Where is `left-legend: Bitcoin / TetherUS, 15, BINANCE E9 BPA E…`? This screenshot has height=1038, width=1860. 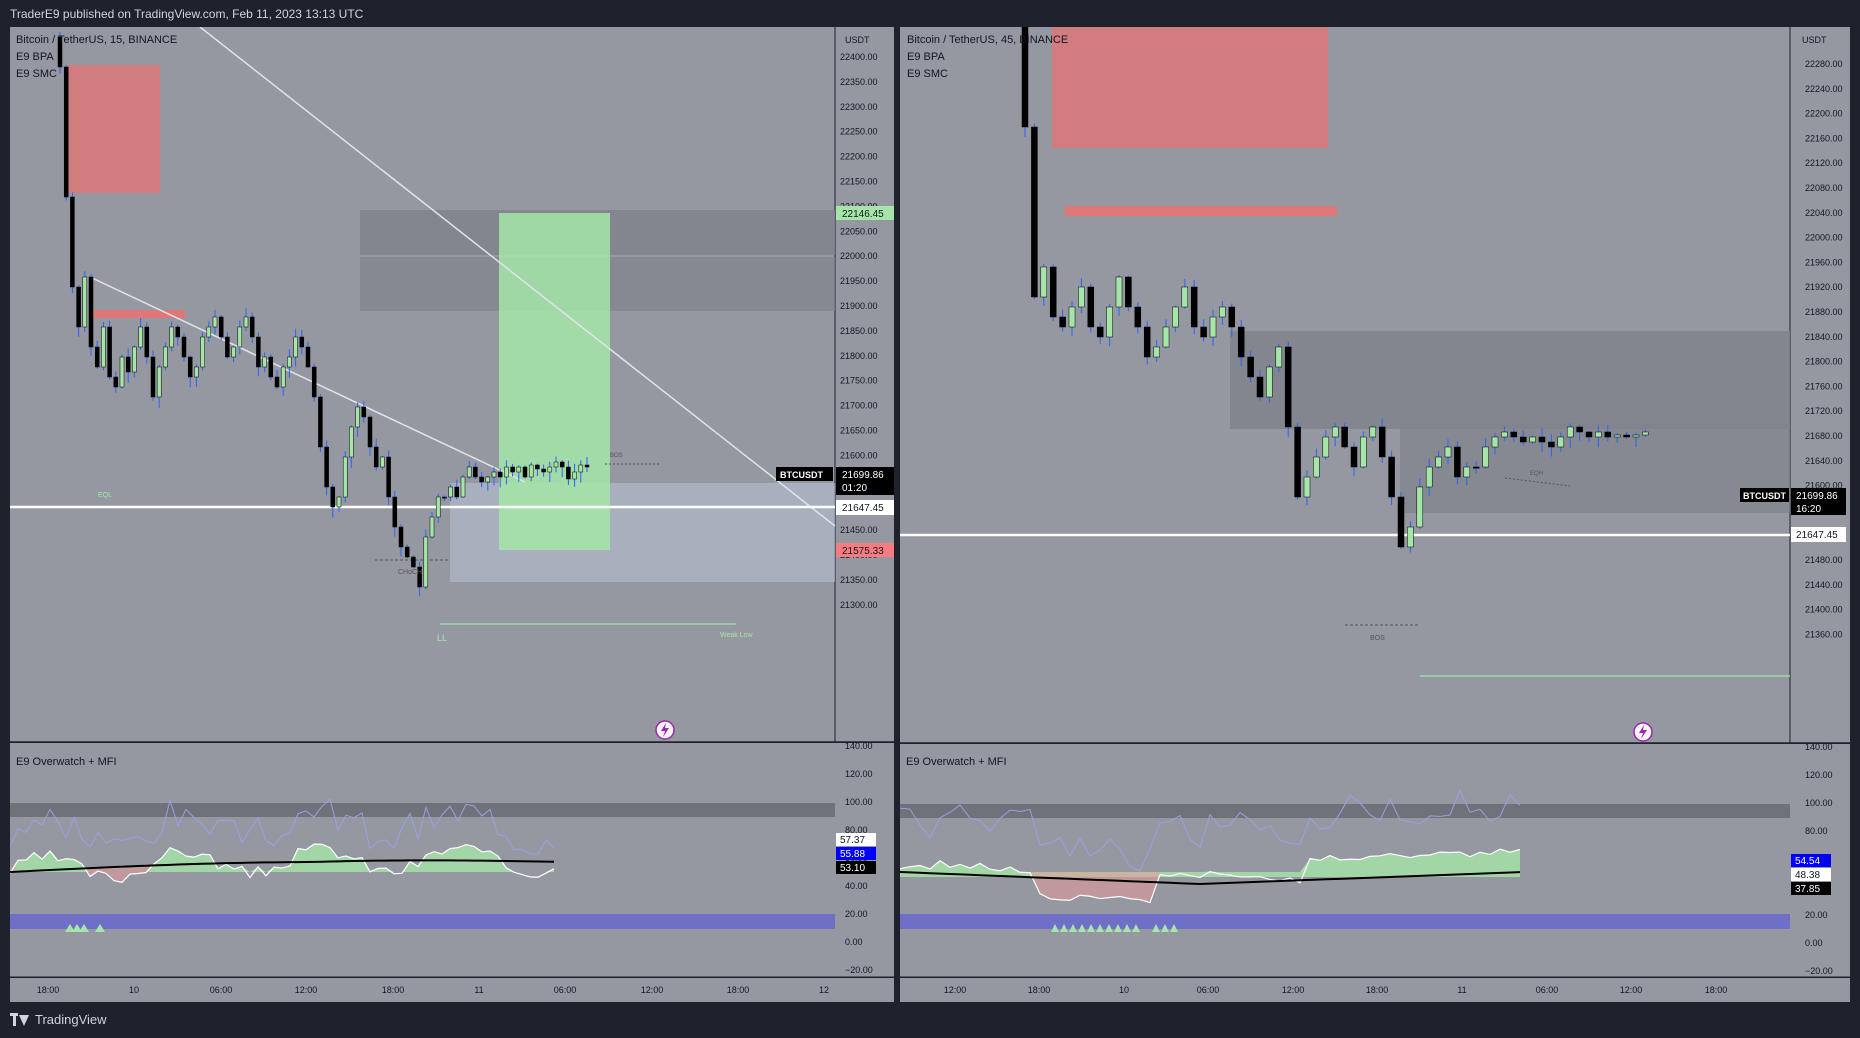
left-legend: Bitcoin / TetherUS, 15, BINANCE E9 BPA E… is located at coordinates (96, 57).